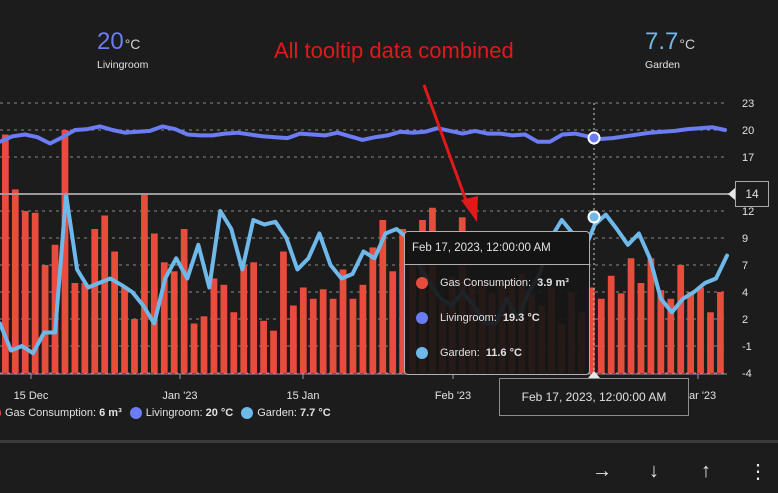 This screenshot has height=493, width=778. Describe the element at coordinates (174, 413) in the screenshot. I see `legend-label: Livingroom:` at that location.